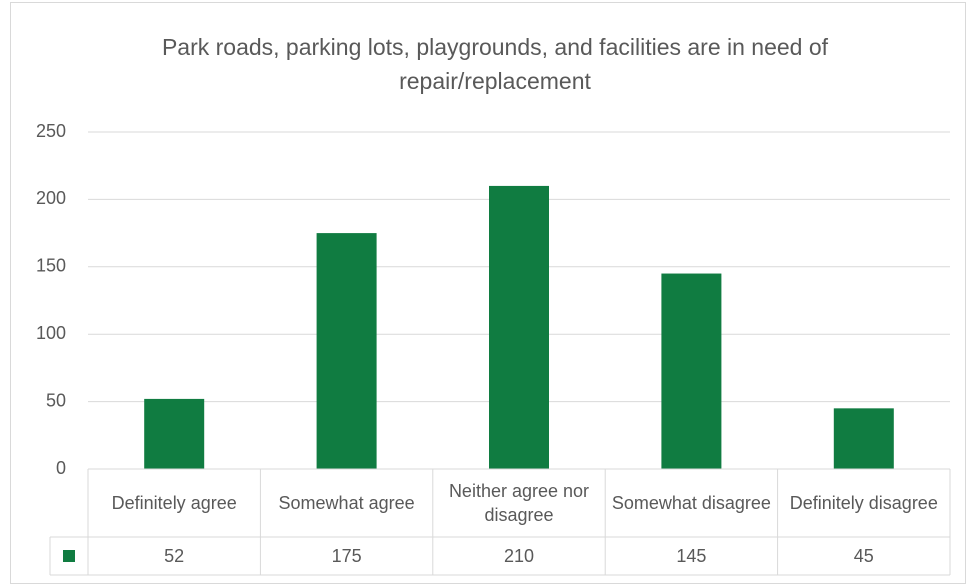 The image size is (969, 586). Describe the element at coordinates (691, 503) in the screenshot. I see `x-tick-label: Somewhat disagree` at that location.